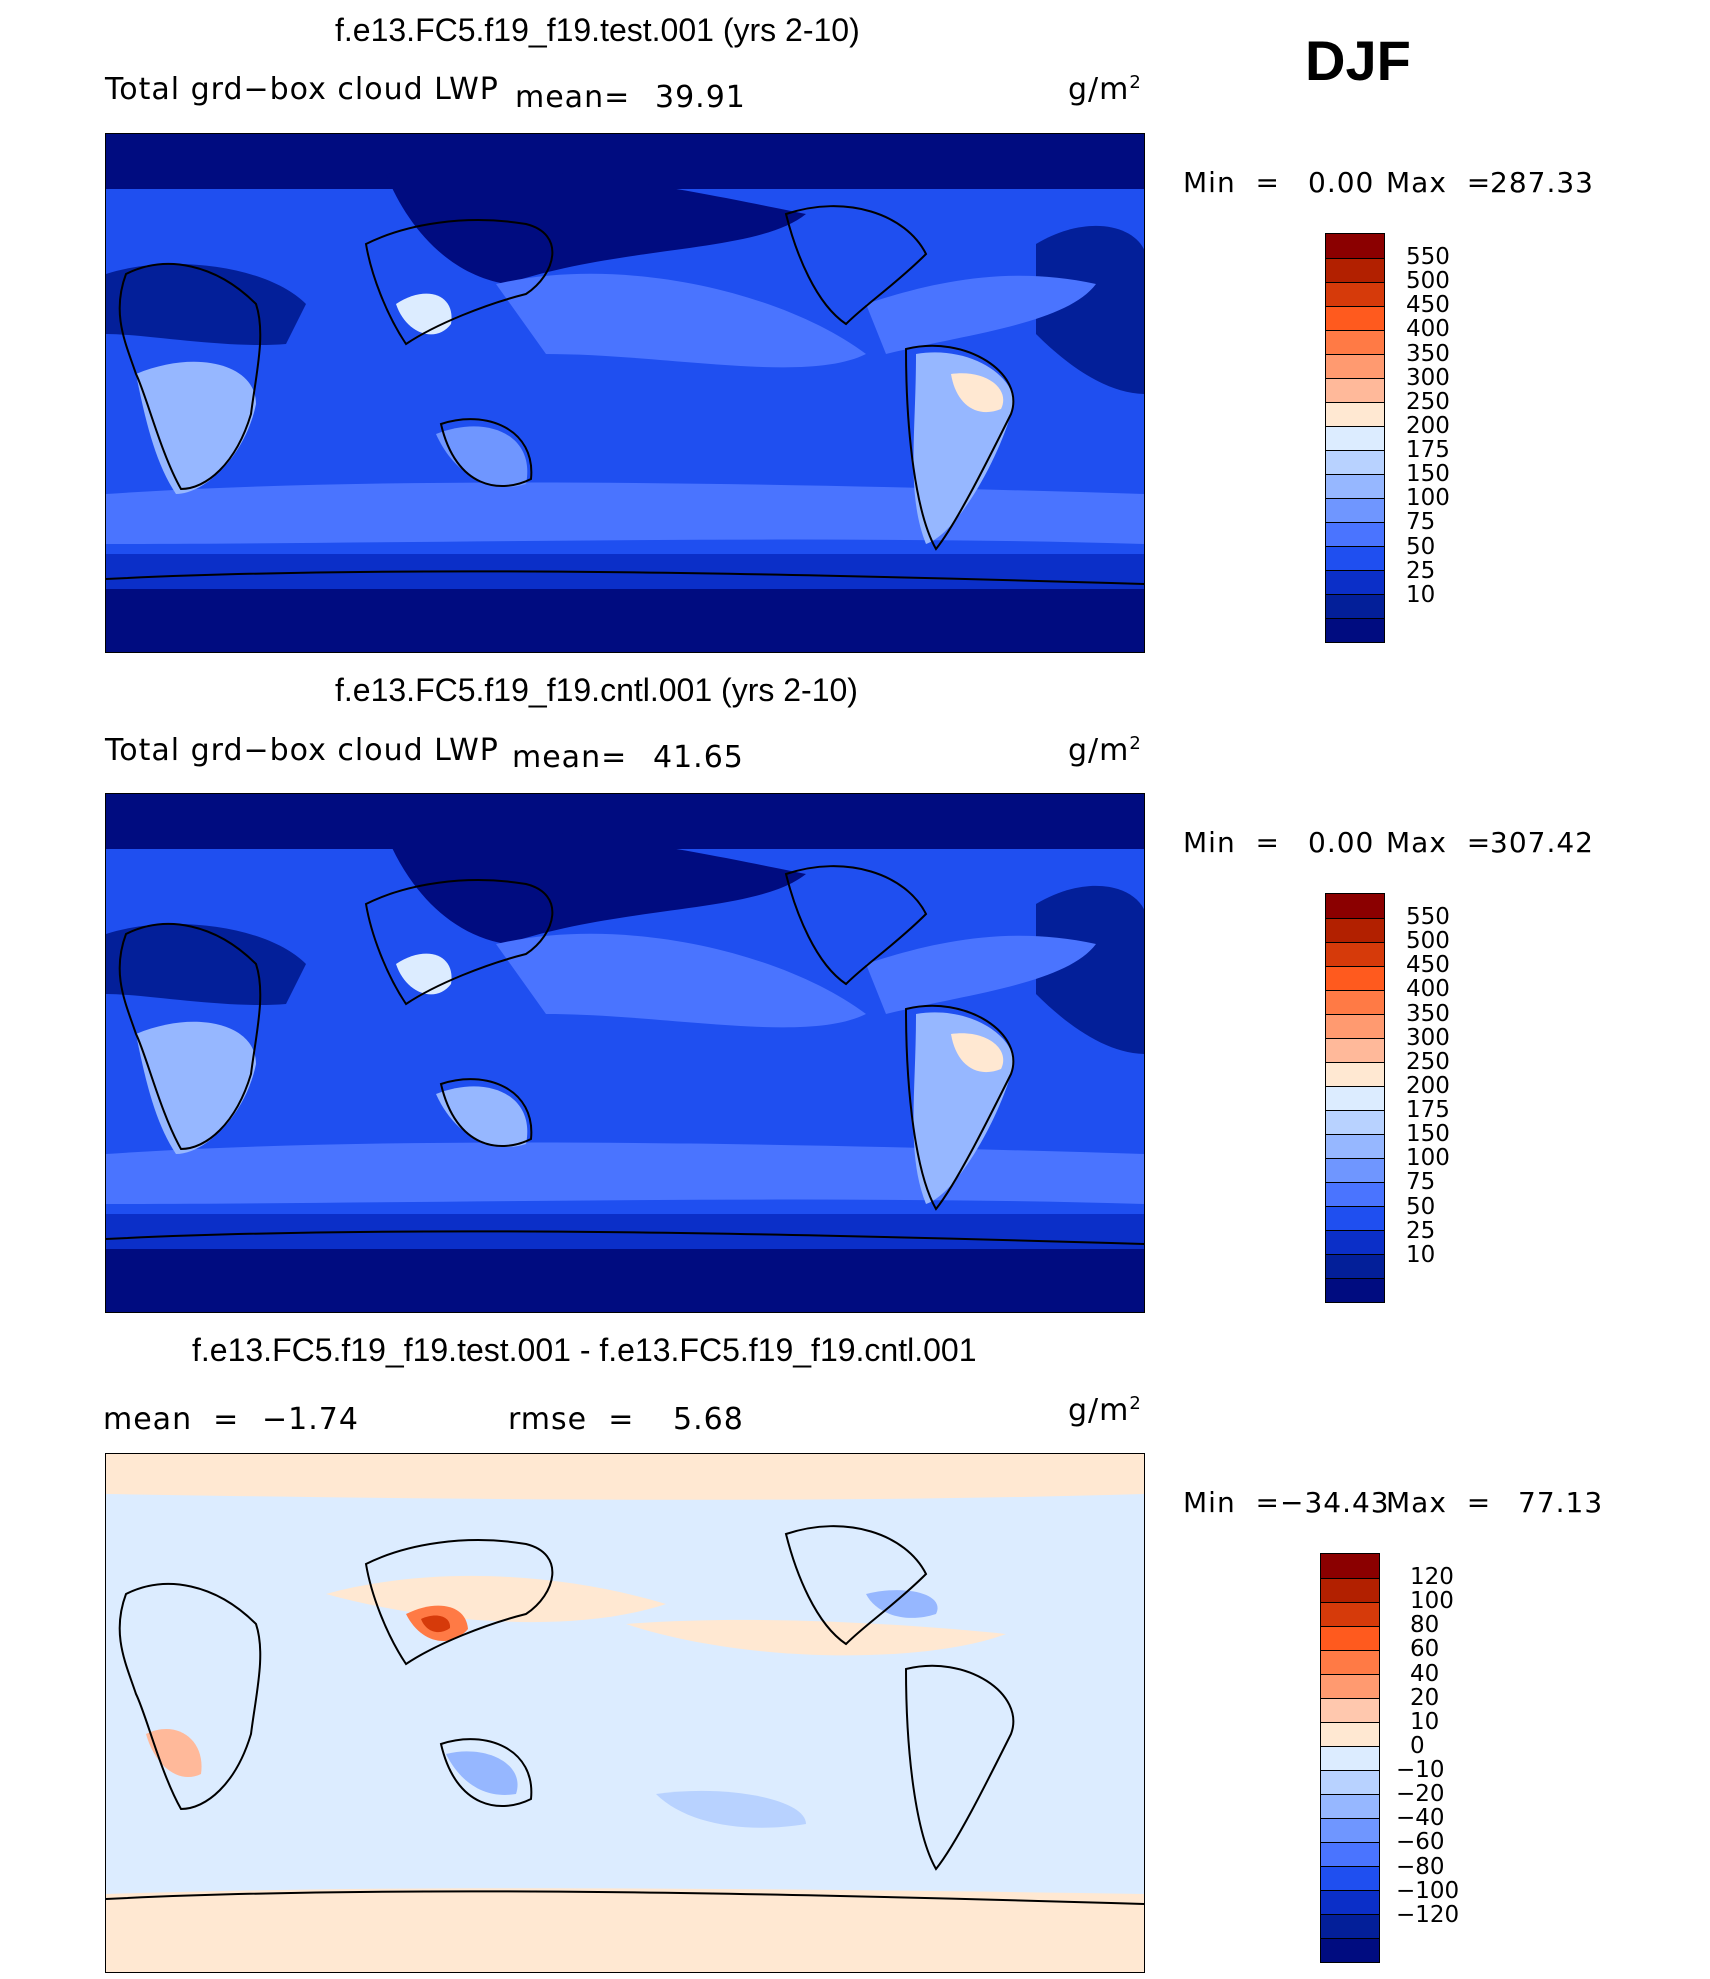 The height and width of the screenshot is (1979, 1710). I want to click on atlantic-dry, so click(1090, 969).